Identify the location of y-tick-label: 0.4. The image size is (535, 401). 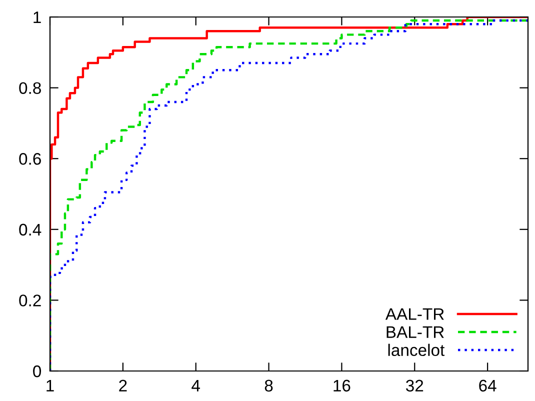
(30, 230).